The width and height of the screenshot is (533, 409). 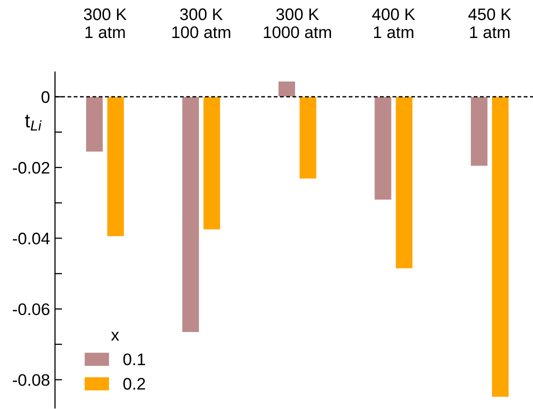 What do you see at coordinates (201, 23) in the screenshot?
I see `x-tick-label: 300 K 100 atm` at bounding box center [201, 23].